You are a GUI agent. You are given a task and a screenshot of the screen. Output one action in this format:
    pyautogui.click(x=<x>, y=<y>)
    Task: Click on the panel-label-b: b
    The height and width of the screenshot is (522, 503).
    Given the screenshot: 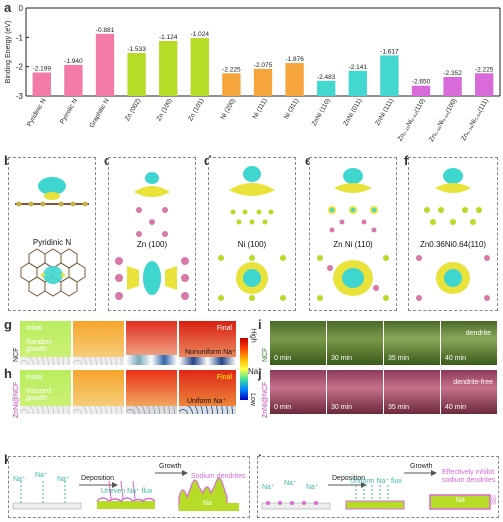 What is the action you would take?
    pyautogui.click(x=8, y=160)
    